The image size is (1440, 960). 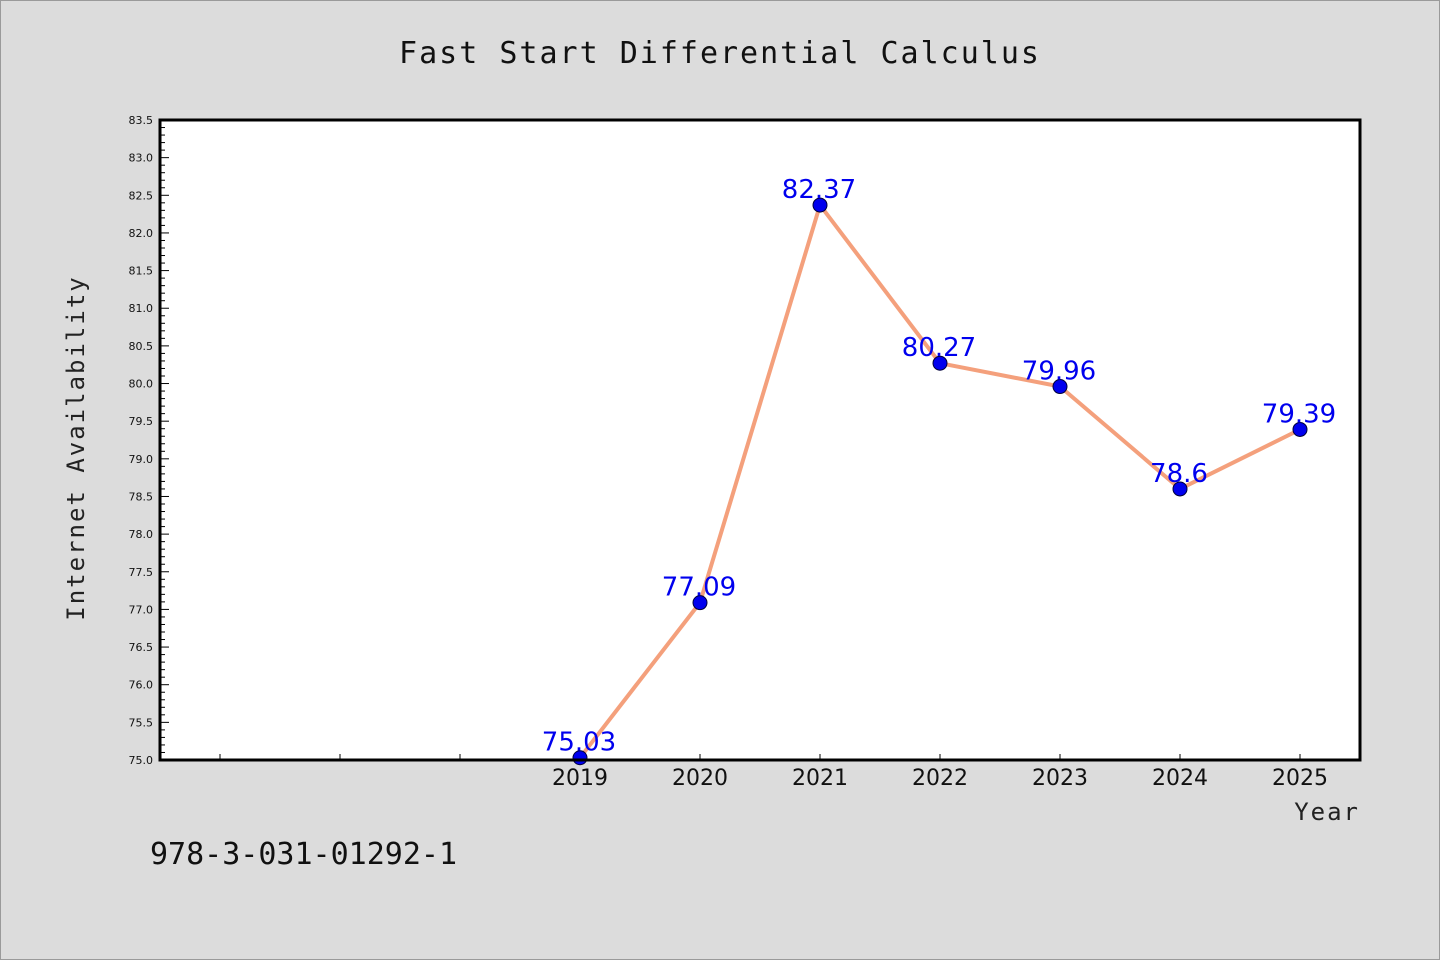 What do you see at coordinates (1060, 778) in the screenshot?
I see `x-tick-label: 2023` at bounding box center [1060, 778].